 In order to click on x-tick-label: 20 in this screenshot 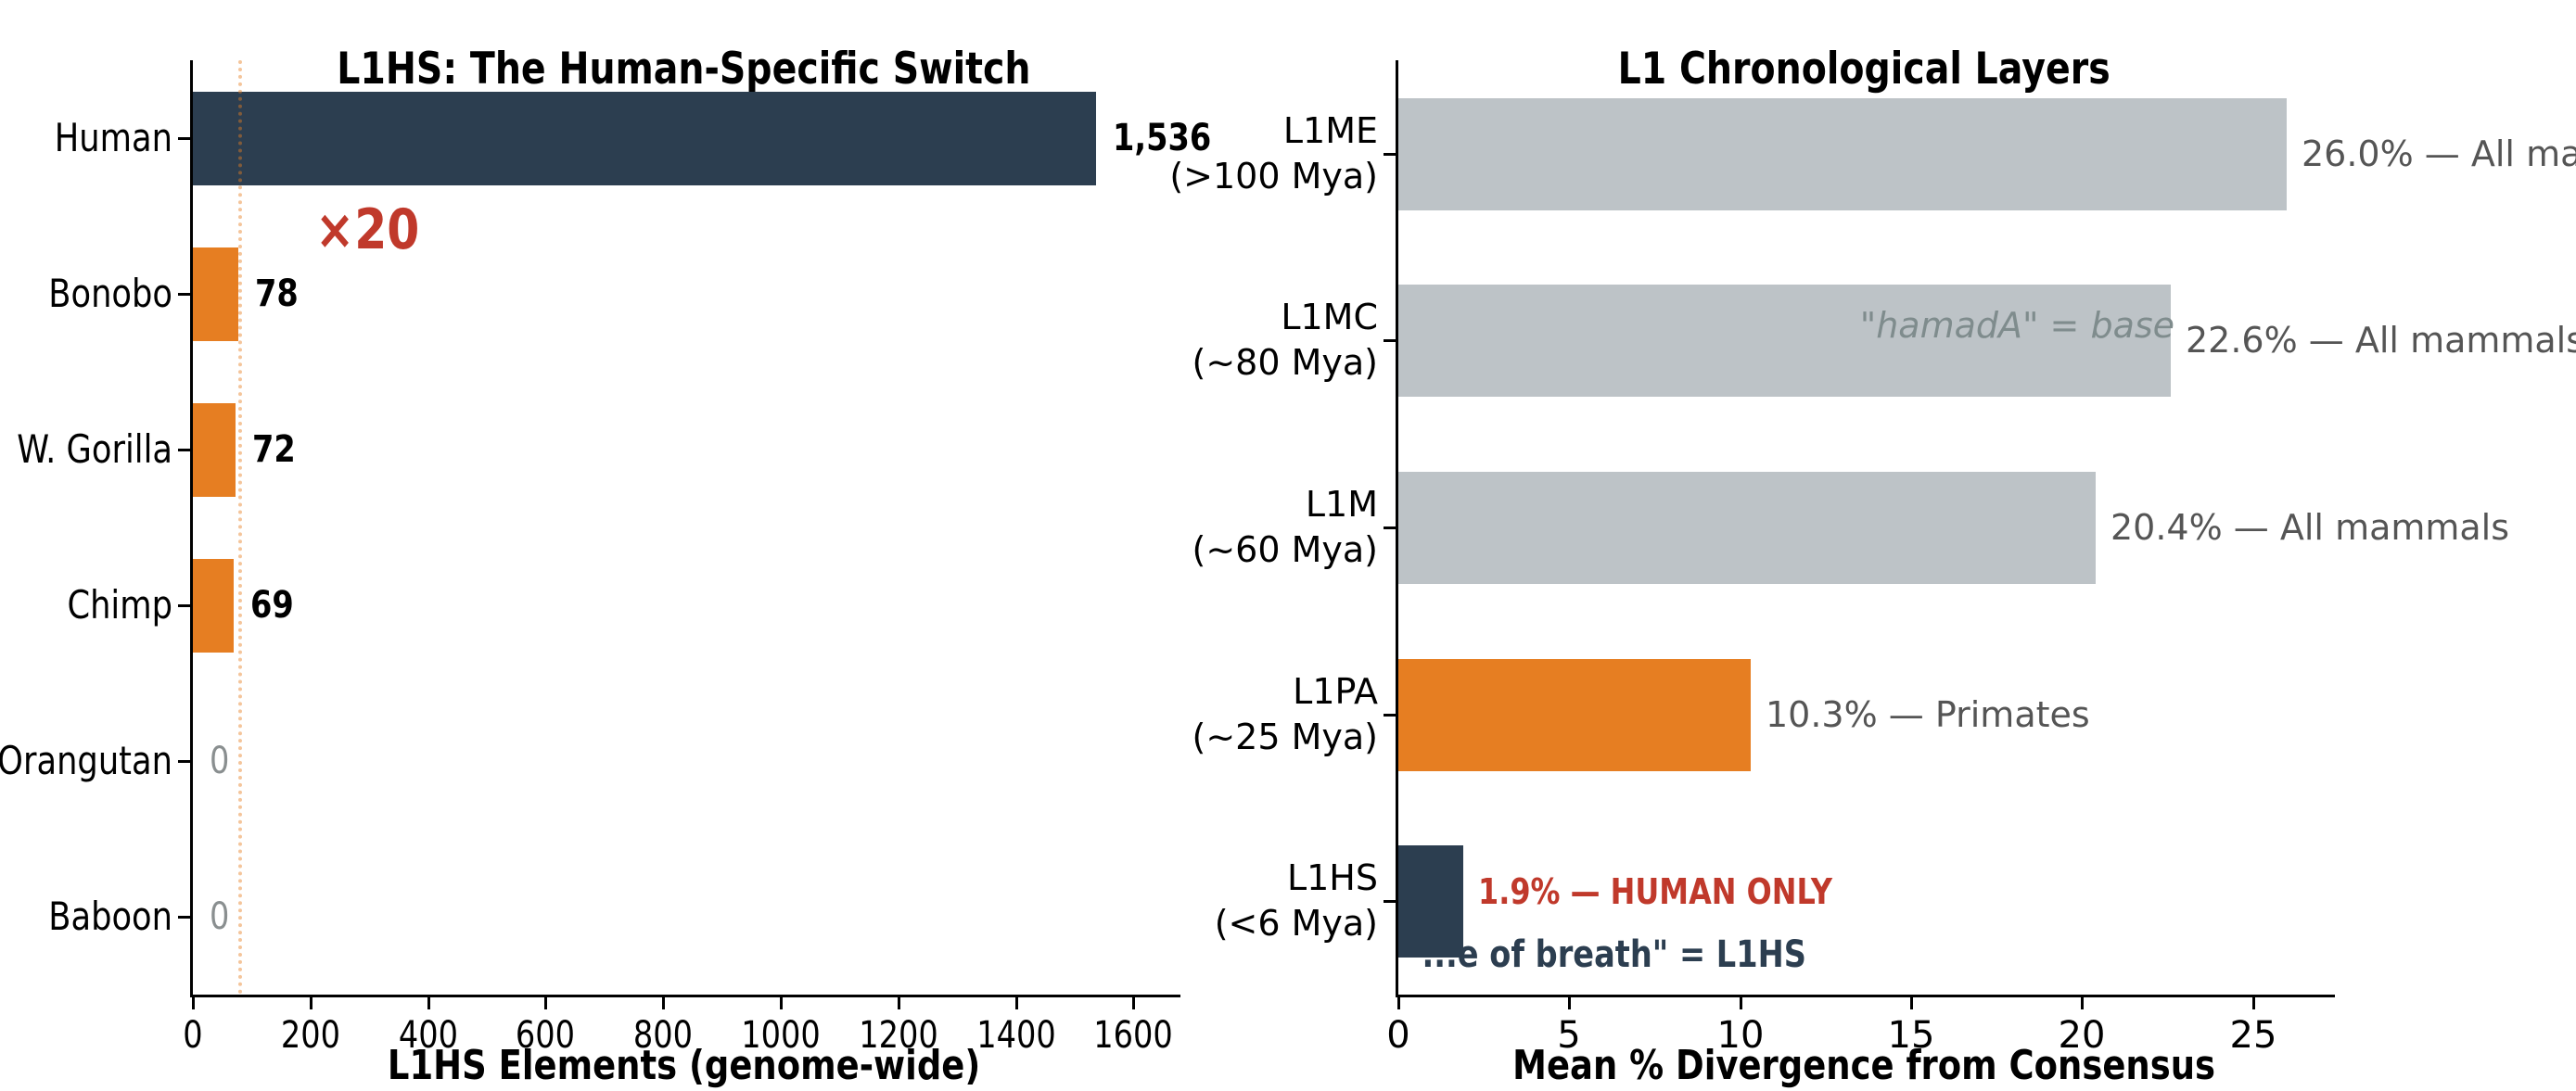, I will do `click(2082, 1036)`.